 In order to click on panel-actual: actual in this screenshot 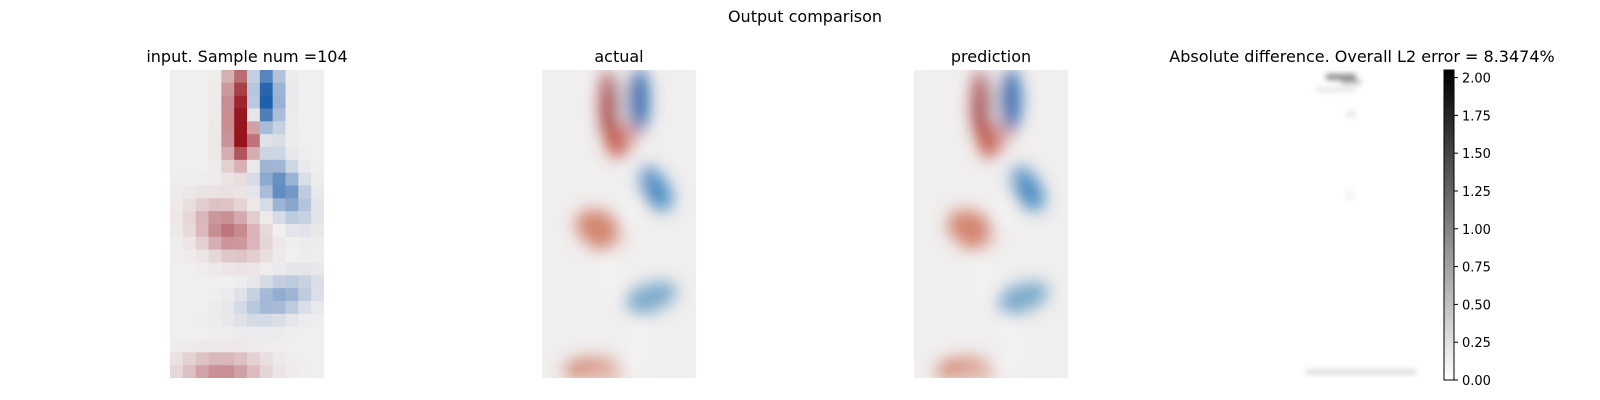, I will do `click(619, 212)`.